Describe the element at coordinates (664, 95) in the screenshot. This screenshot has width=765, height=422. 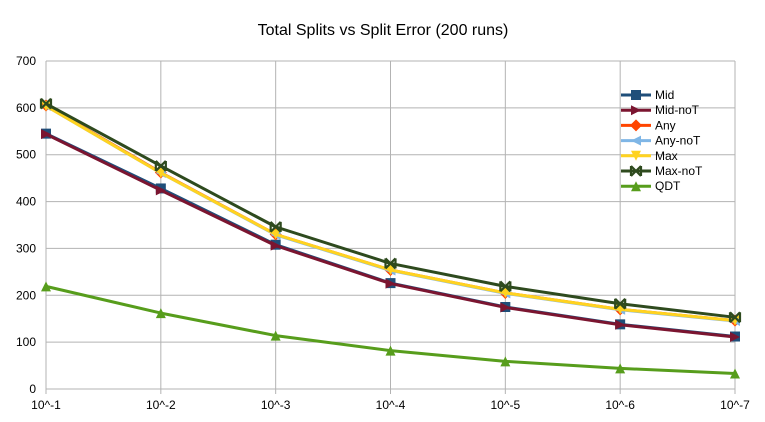
I see `legend-label: Mid` at that location.